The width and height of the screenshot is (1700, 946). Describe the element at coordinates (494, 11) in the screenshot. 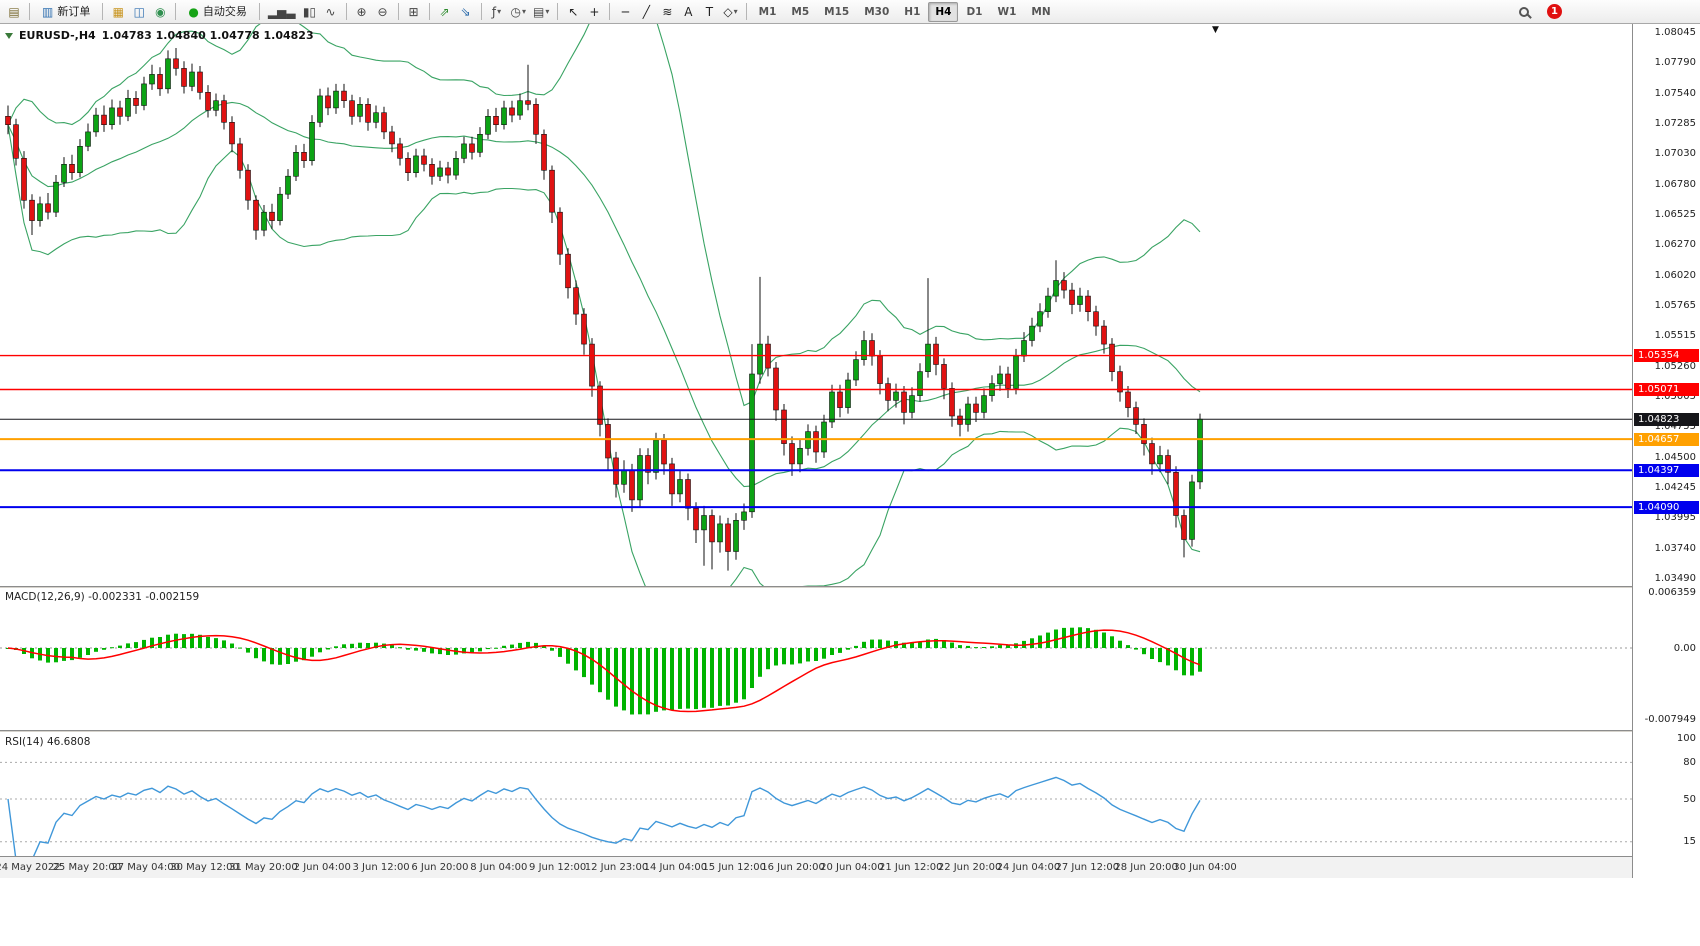

I see `add-indicator-icon: ƒ` at that location.